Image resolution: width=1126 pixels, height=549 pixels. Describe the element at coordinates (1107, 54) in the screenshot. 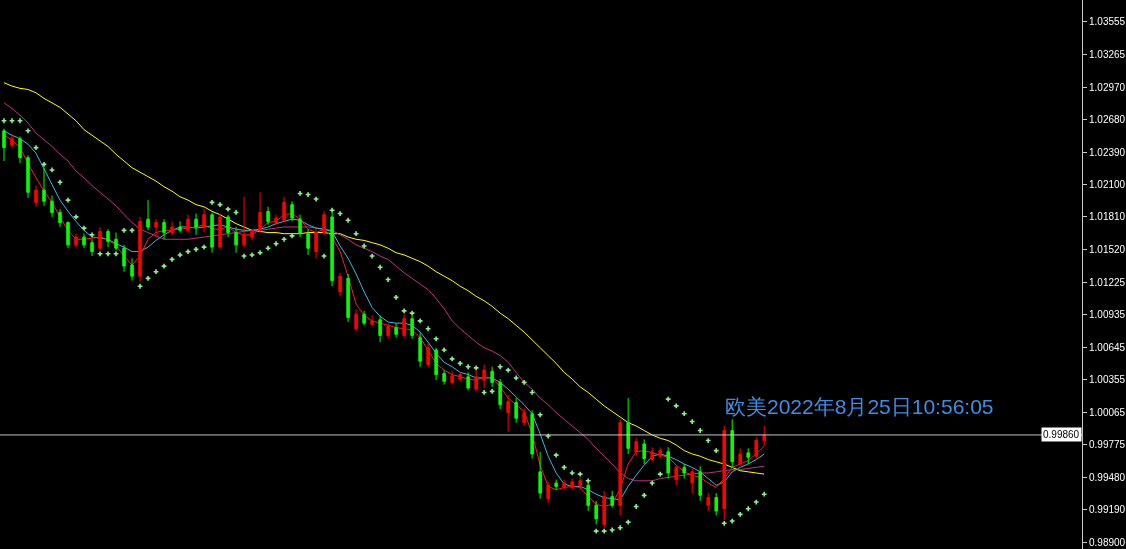

I see `y-tick-label: 1.03265` at that location.